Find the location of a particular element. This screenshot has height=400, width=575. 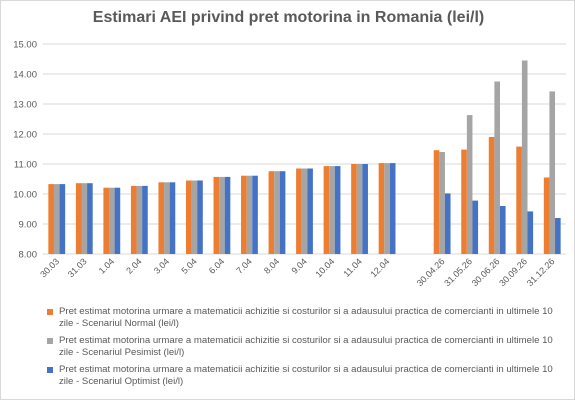

x-tick-label: 9.04 is located at coordinates (298, 265).